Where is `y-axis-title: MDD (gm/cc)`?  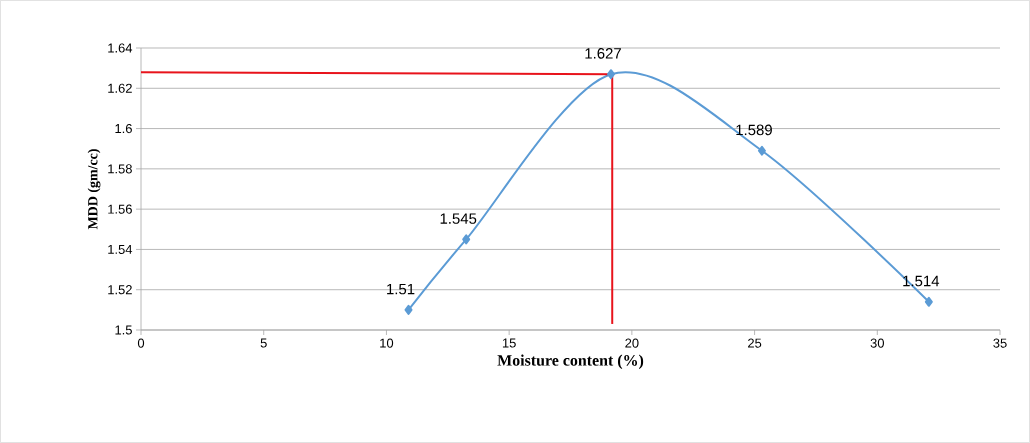 y-axis-title: MDD (gm/cc) is located at coordinates (94, 189).